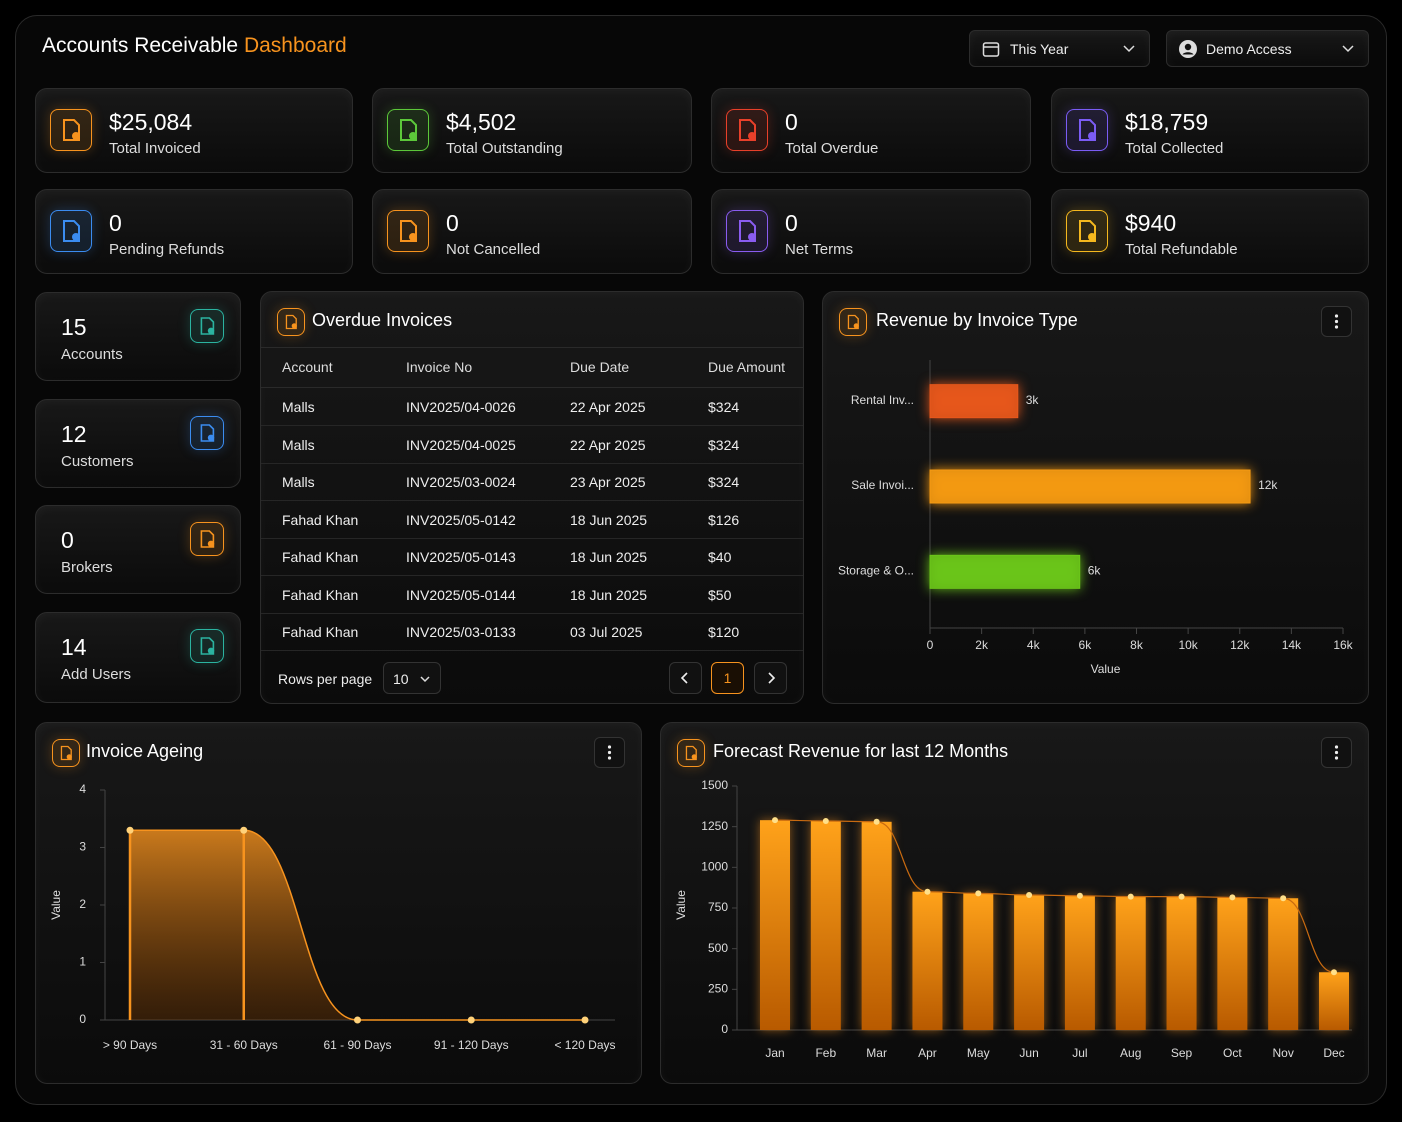 This screenshot has width=1402, height=1122. What do you see at coordinates (87, 567) in the screenshot?
I see `count-label: Brokers` at bounding box center [87, 567].